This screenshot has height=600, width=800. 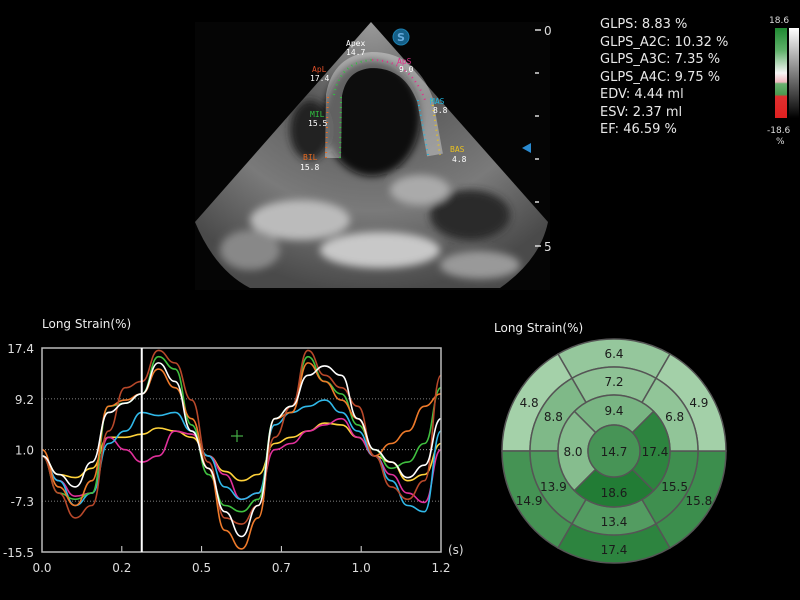 What do you see at coordinates (664, 42) in the screenshot?
I see `metric-glps-a2c: GLPS_A2C: 10.32 %` at bounding box center [664, 42].